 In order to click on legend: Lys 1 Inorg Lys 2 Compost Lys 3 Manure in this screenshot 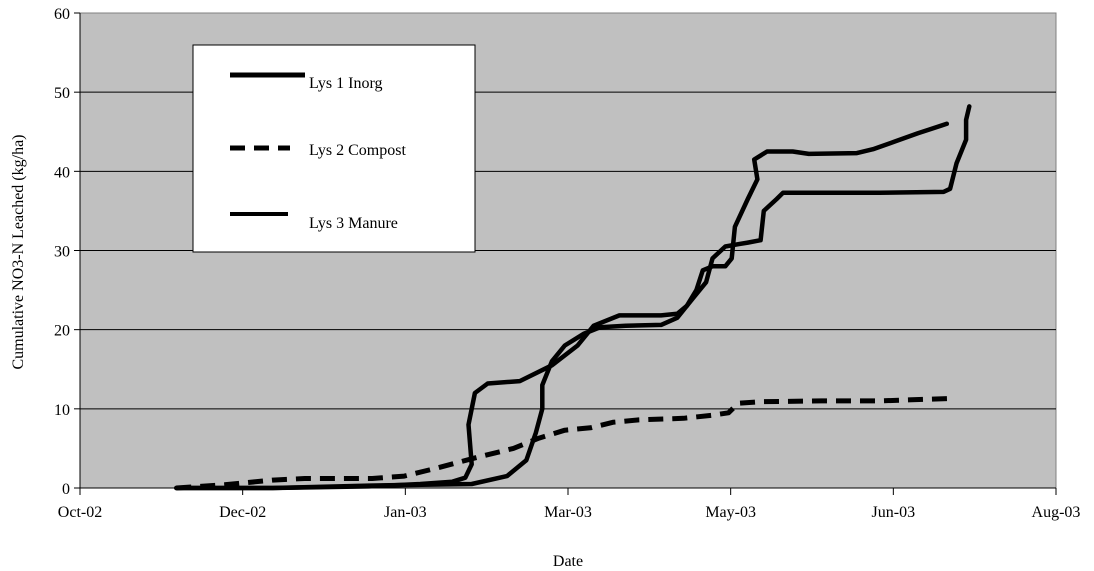, I will do `click(334, 148)`.